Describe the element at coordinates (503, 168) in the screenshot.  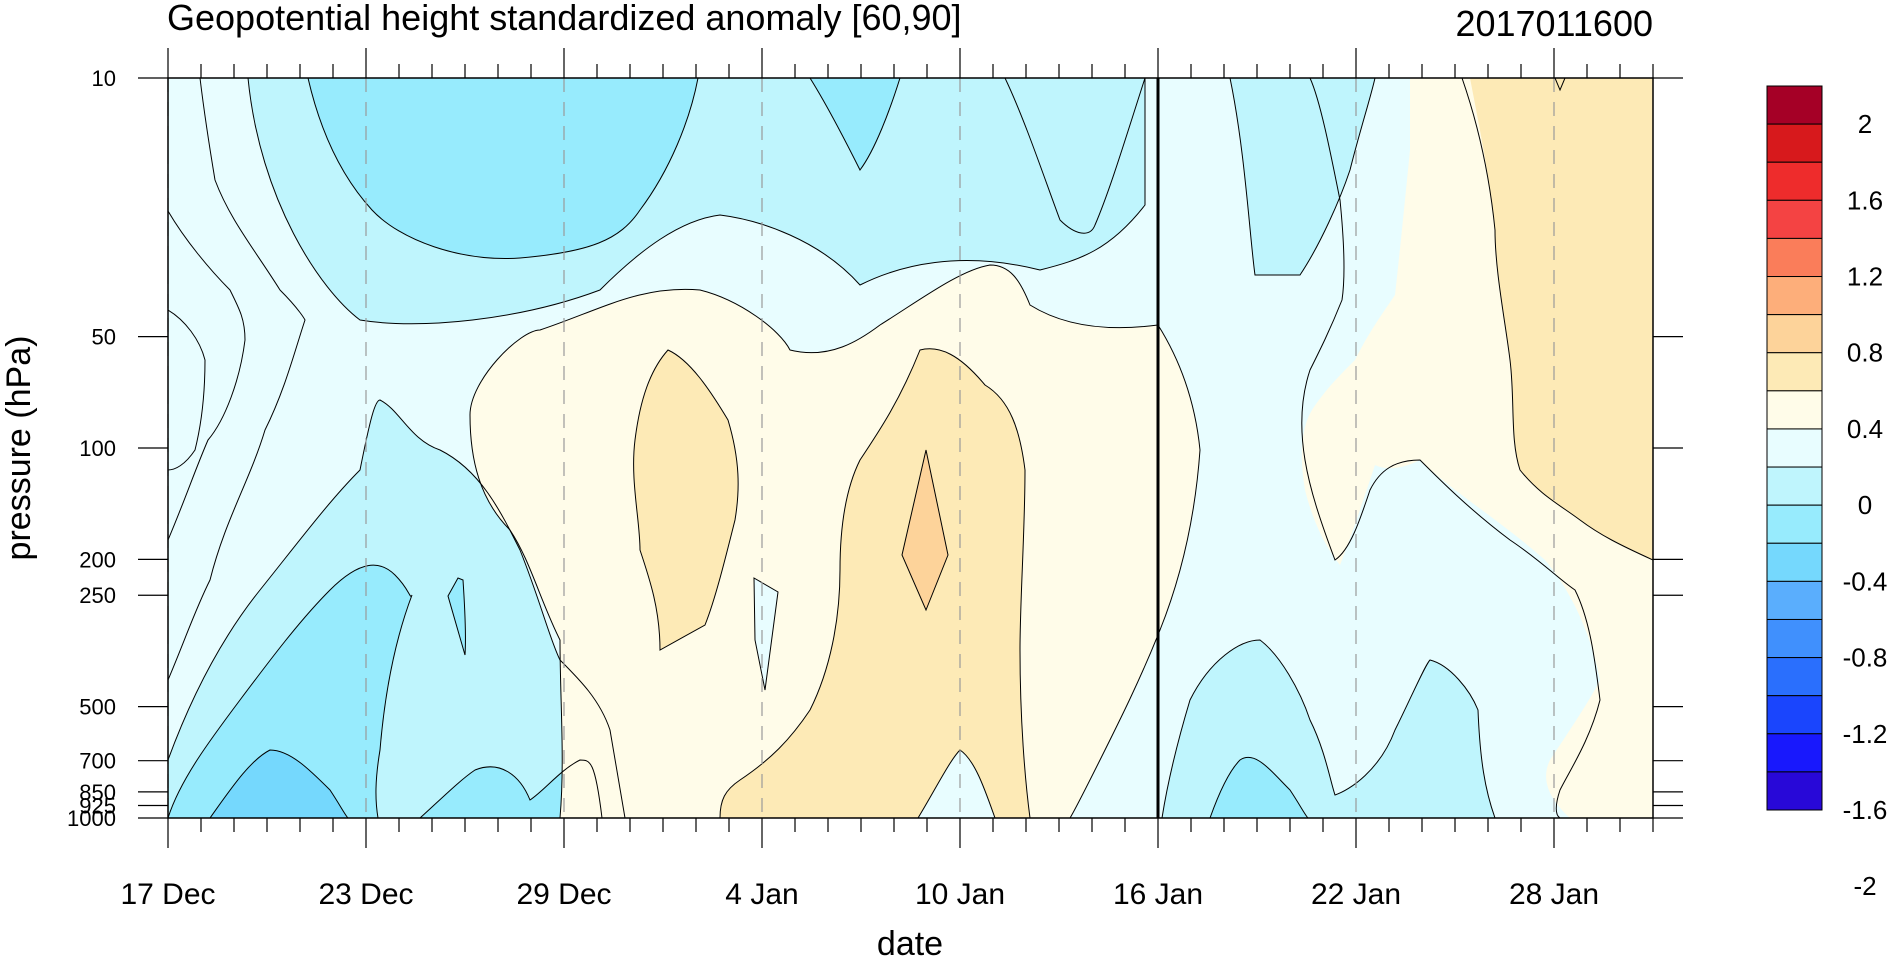
I see `contour-fill-neg06-top` at that location.